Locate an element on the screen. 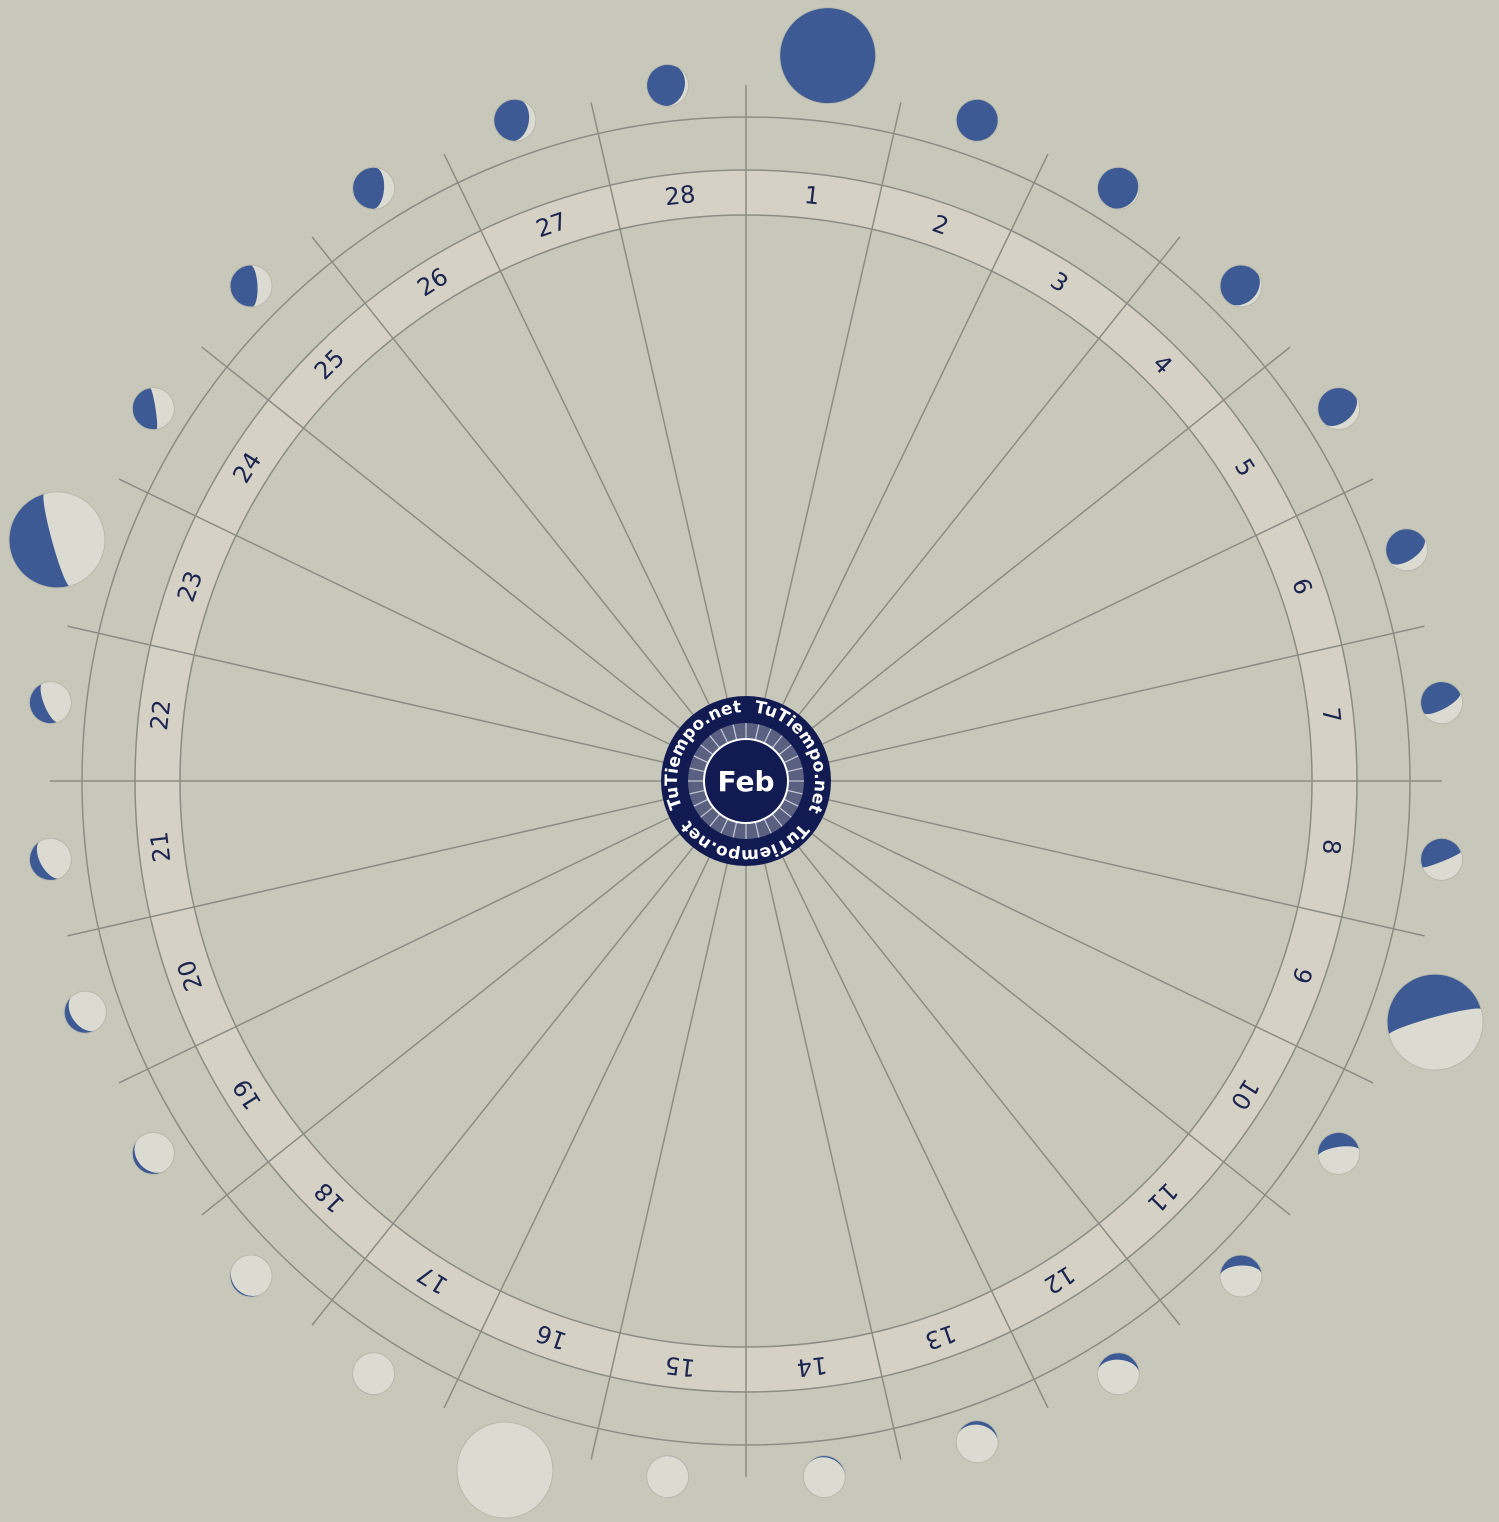  day-number: 21 is located at coordinates (160, 846).